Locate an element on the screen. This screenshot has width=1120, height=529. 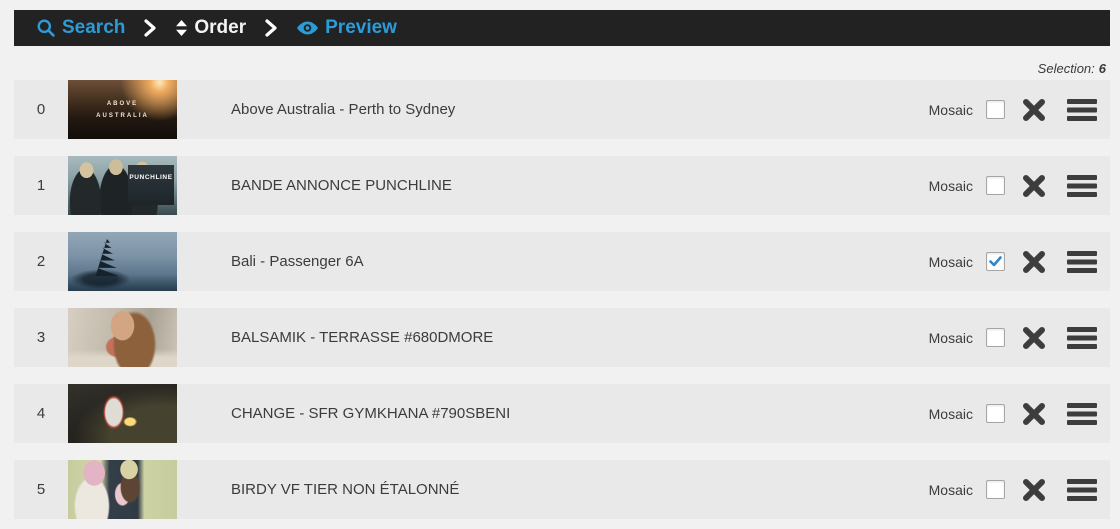
row-title: Above Australia - Perth to Sydney is located at coordinates (343, 109).